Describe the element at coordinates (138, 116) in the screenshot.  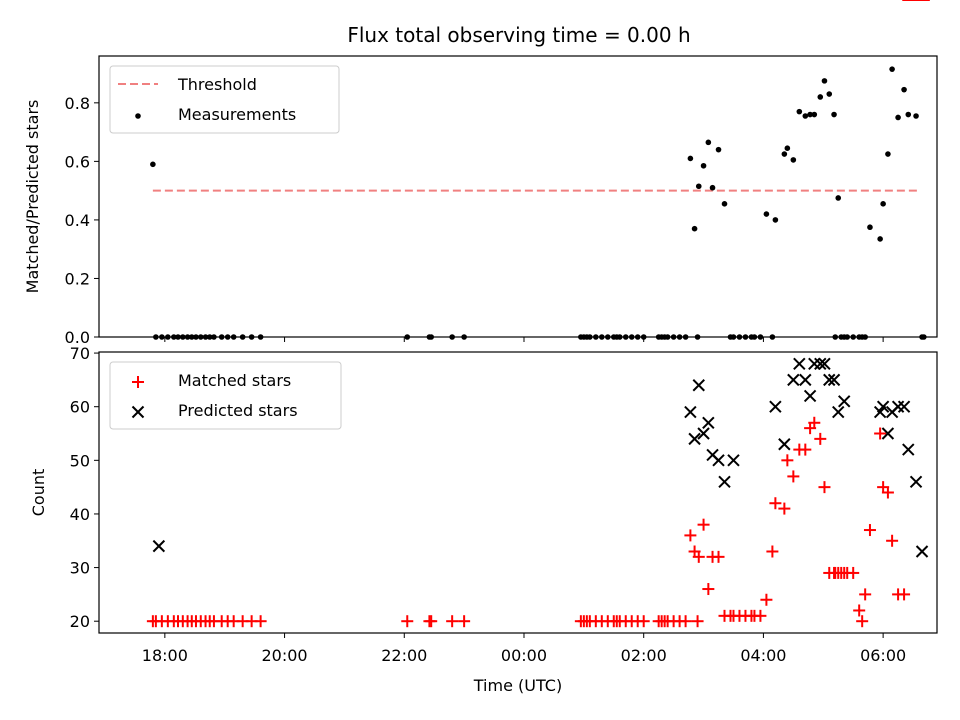
I see `legend-measurement-swatch` at that location.